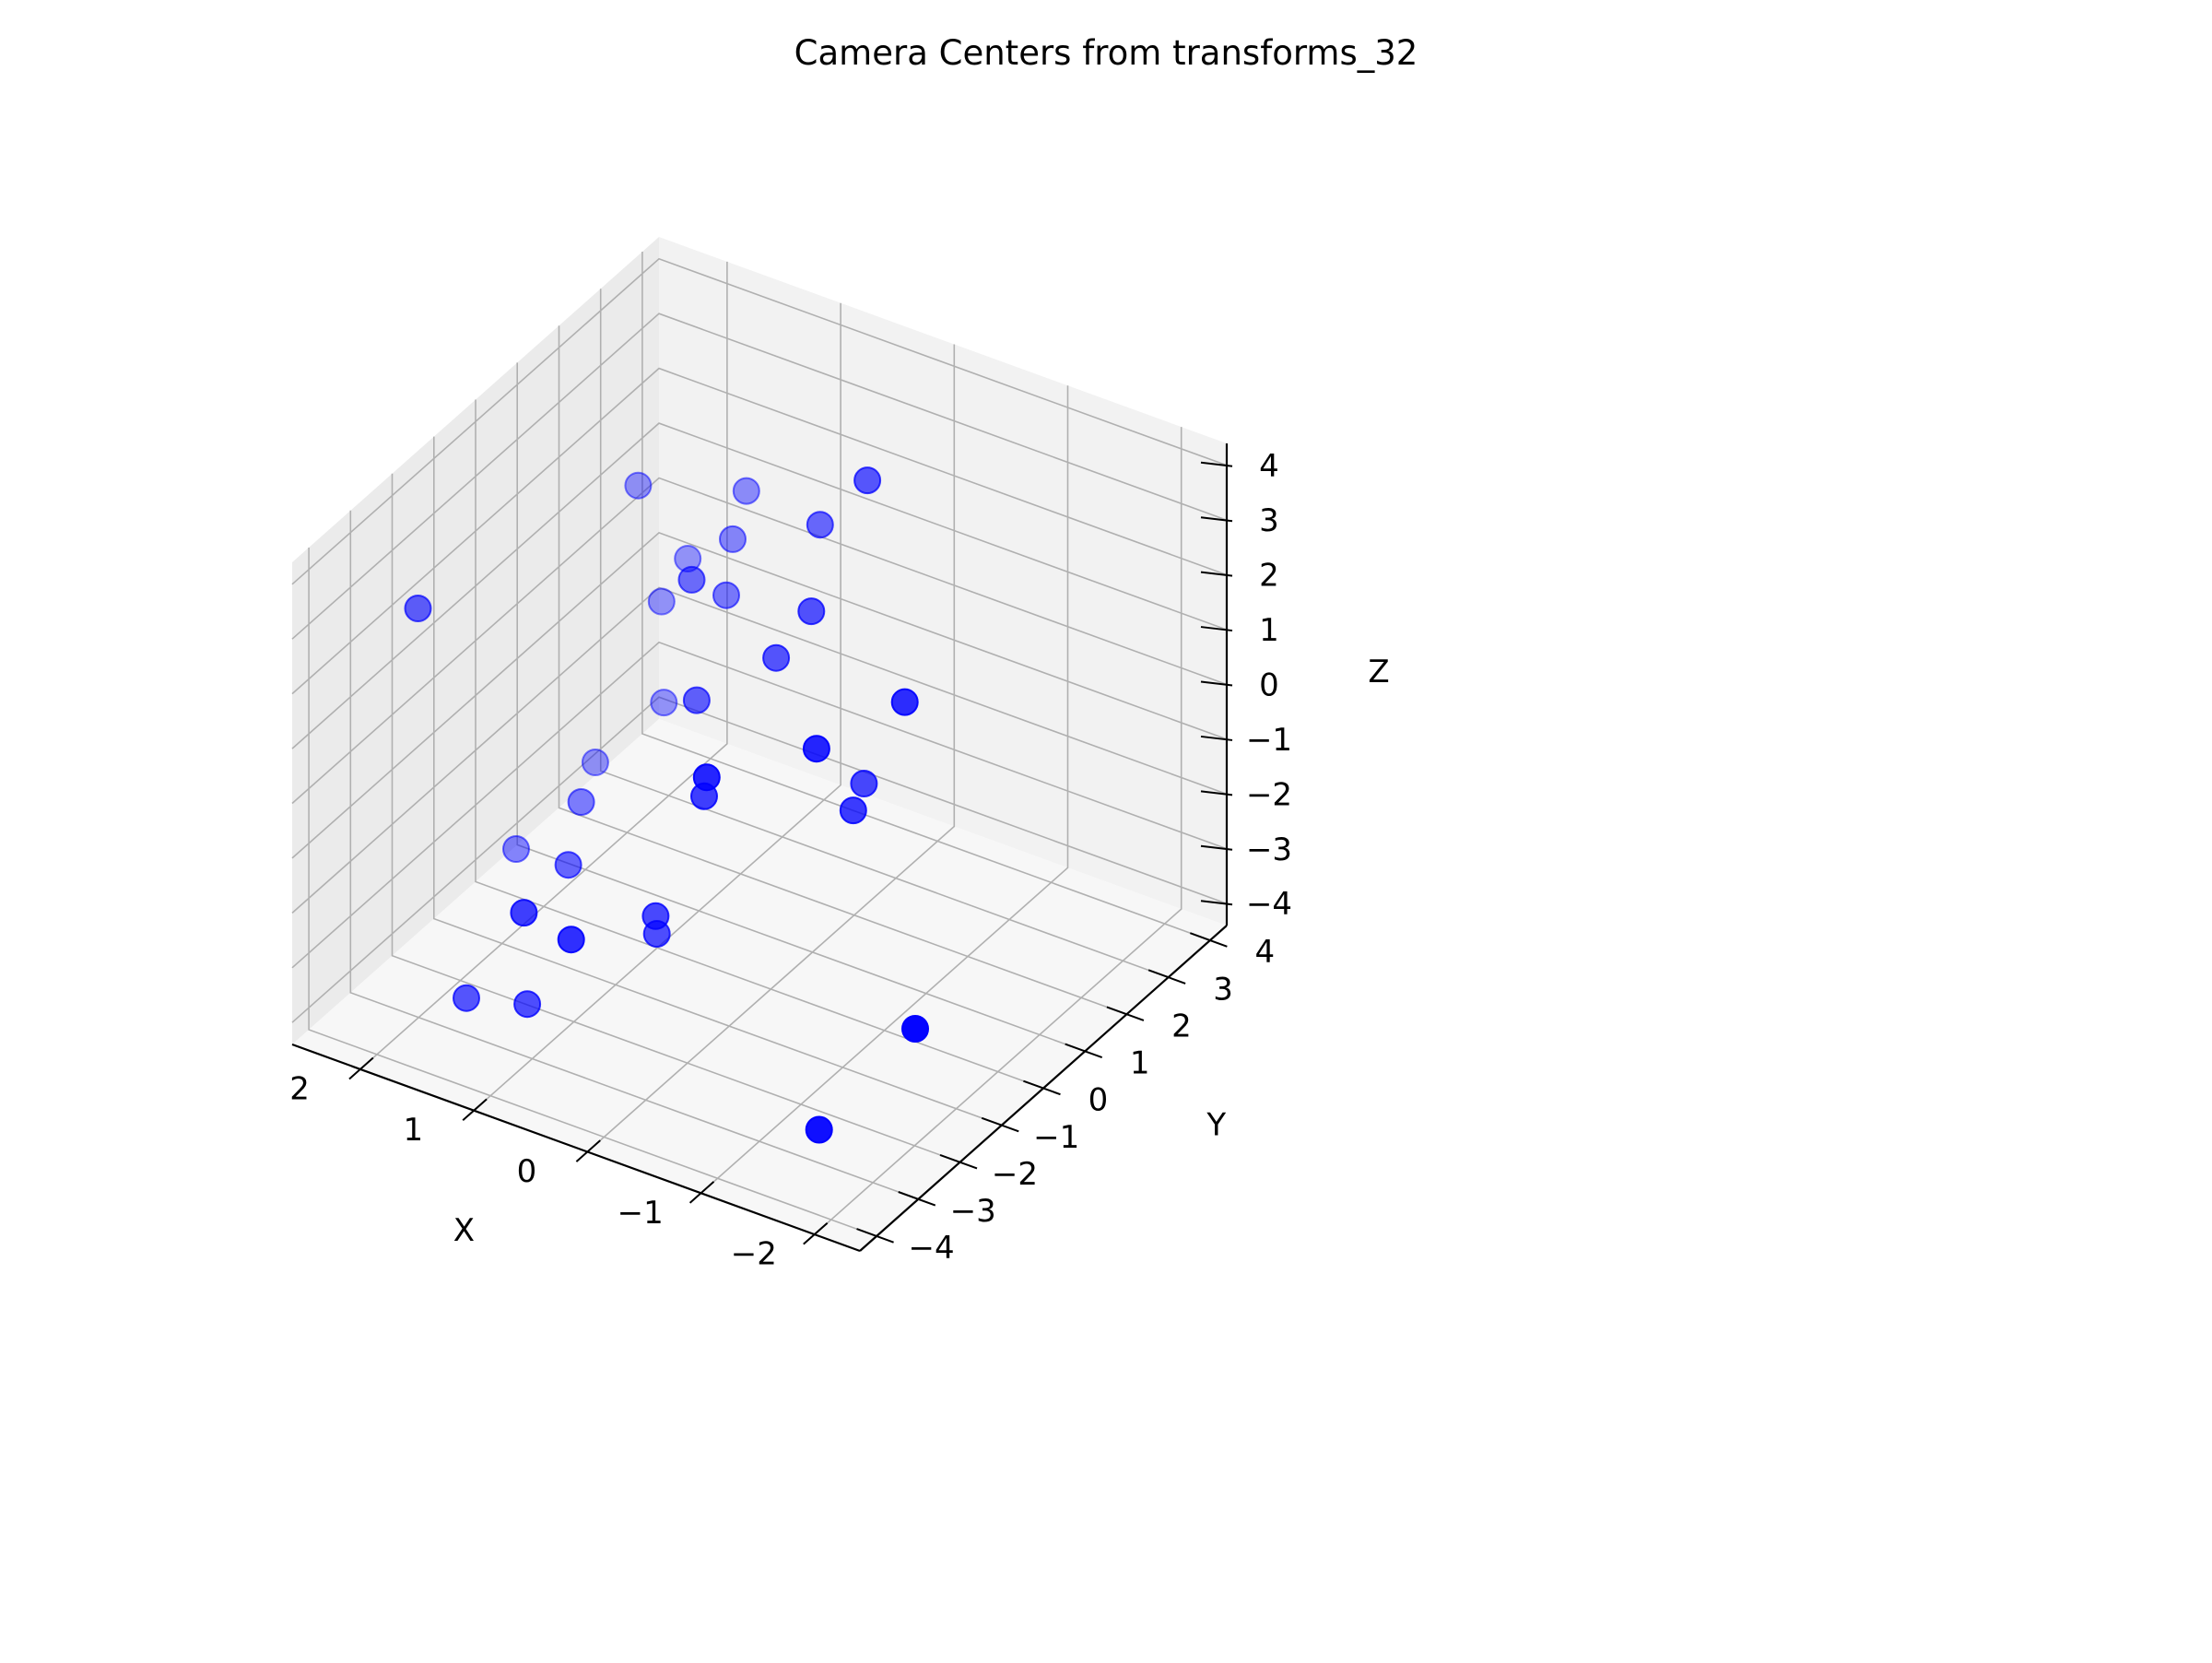  I want to click on x-tick-label: 0, so click(527, 1171).